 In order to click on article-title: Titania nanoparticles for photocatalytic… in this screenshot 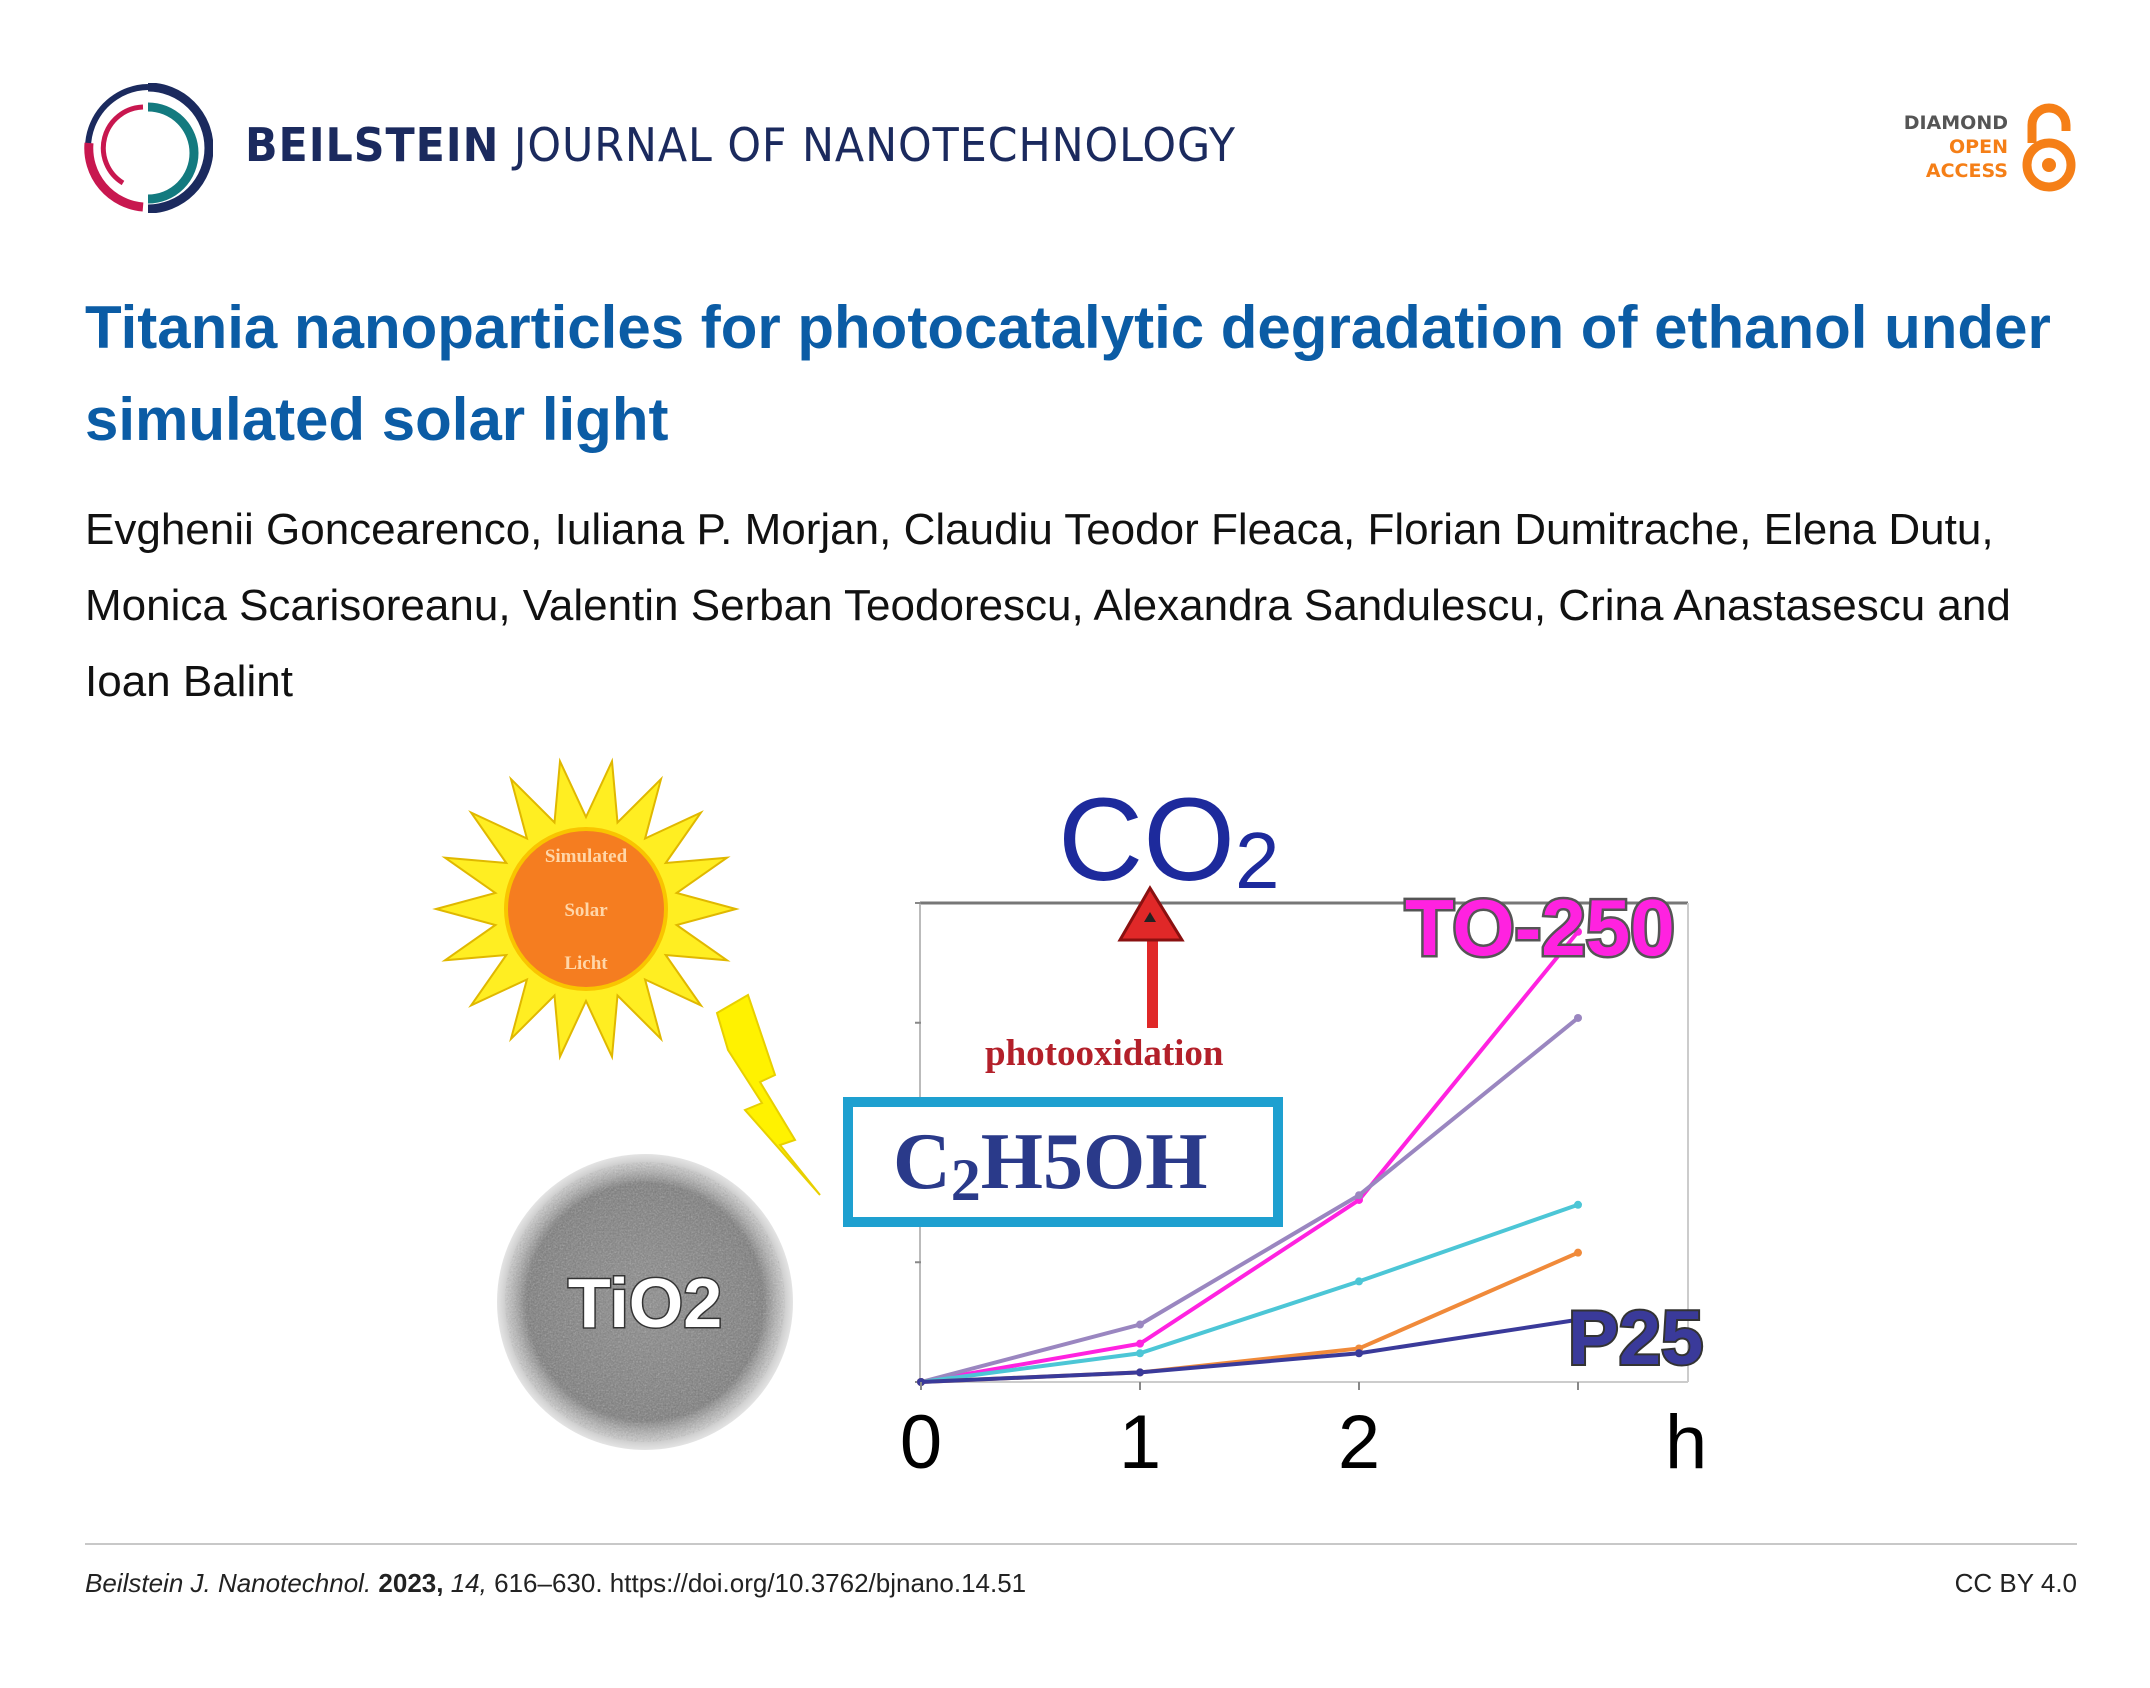, I will do `click(1068, 373)`.